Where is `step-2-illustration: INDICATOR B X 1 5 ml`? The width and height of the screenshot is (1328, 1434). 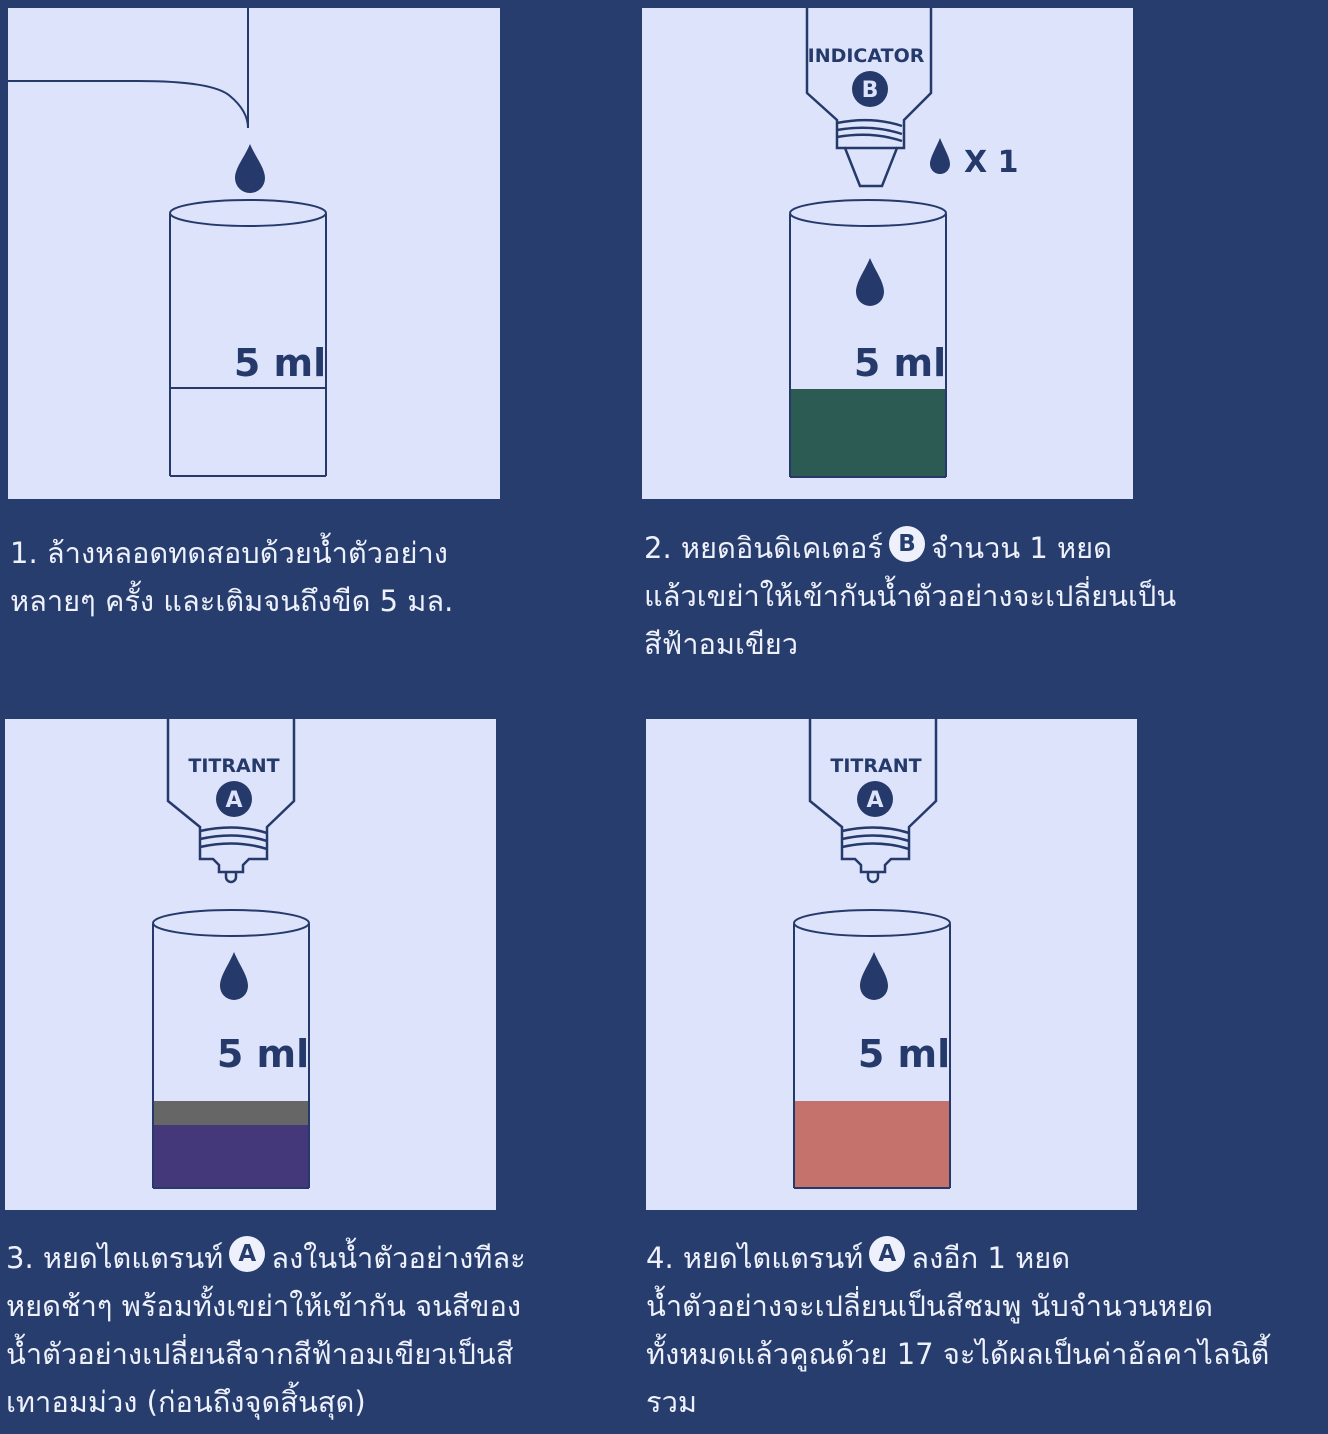 step-2-illustration: INDICATOR B X 1 5 ml is located at coordinates (903, 243).